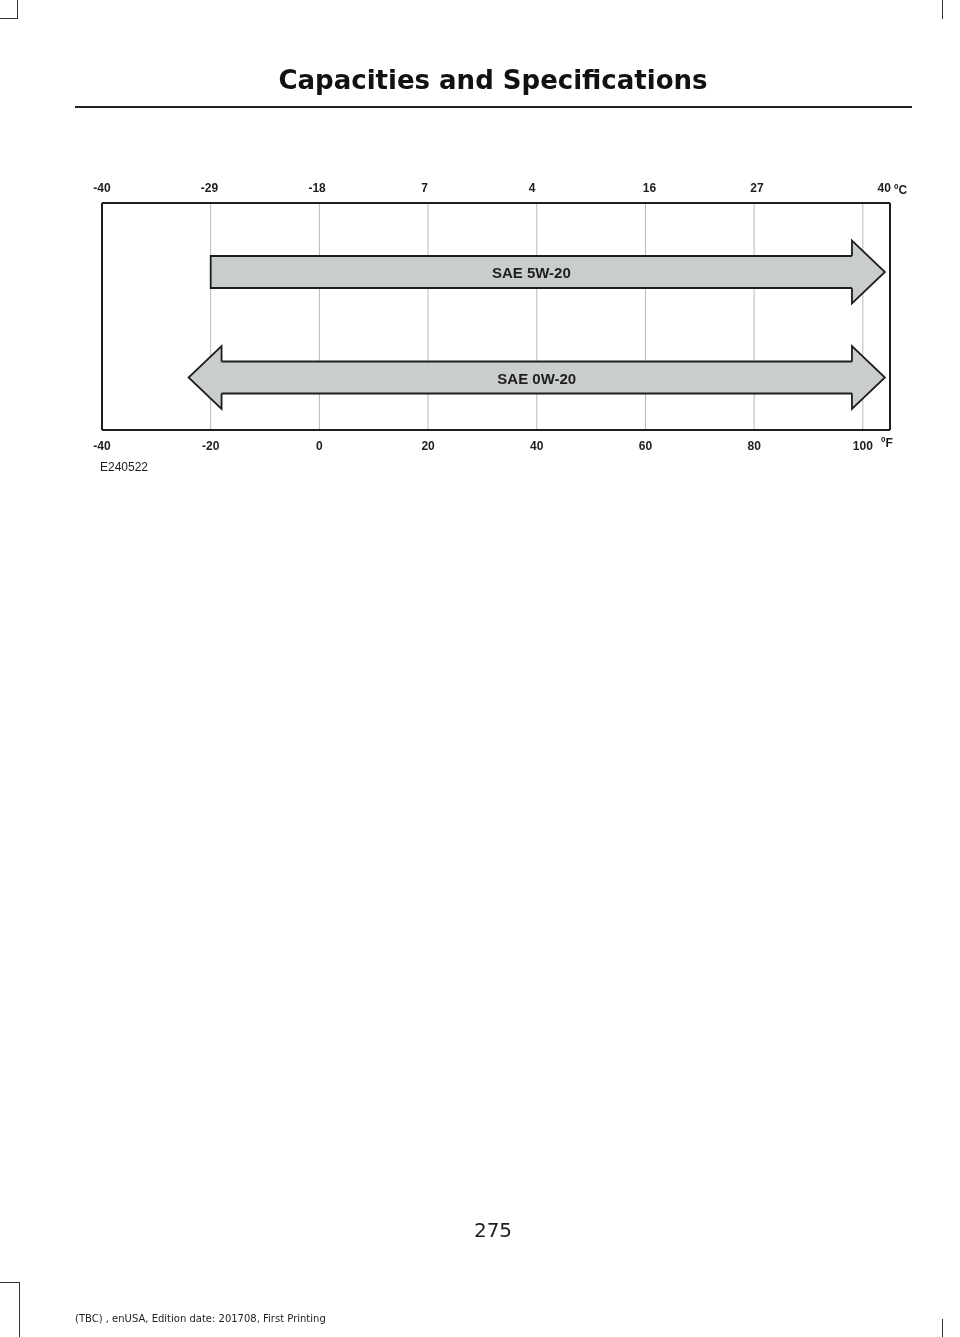 This screenshot has width=960, height=1337. I want to click on x-axis-title: ºF, so click(887, 443).